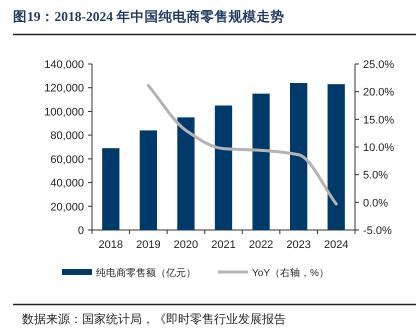 The width and height of the screenshot is (417, 333). Describe the element at coordinates (148, 16) in the screenshot. I see `title: 图19：2018-2024 年中国纯电商零售规模走势` at that location.